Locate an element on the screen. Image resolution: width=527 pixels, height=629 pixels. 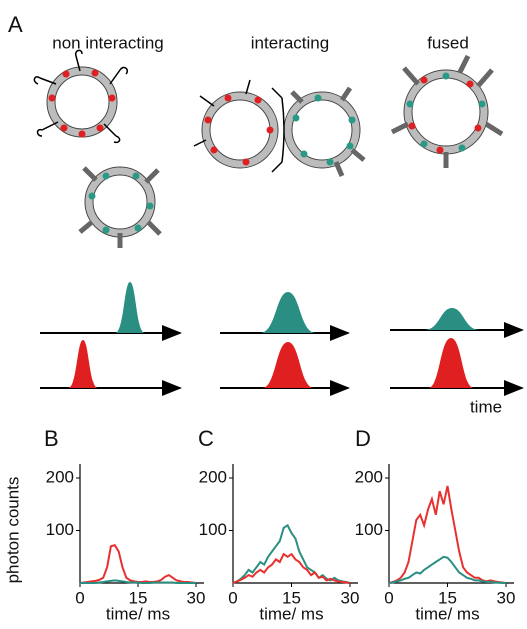
panel-label: A is located at coordinates (15, 24).